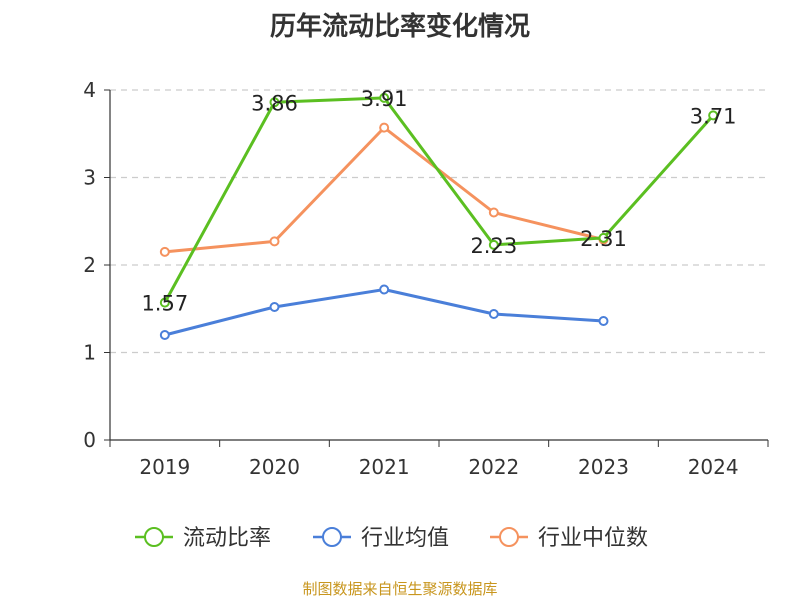 The width and height of the screenshot is (800, 600). Describe the element at coordinates (89, 265) in the screenshot. I see `y-tick-label: 2` at that location.